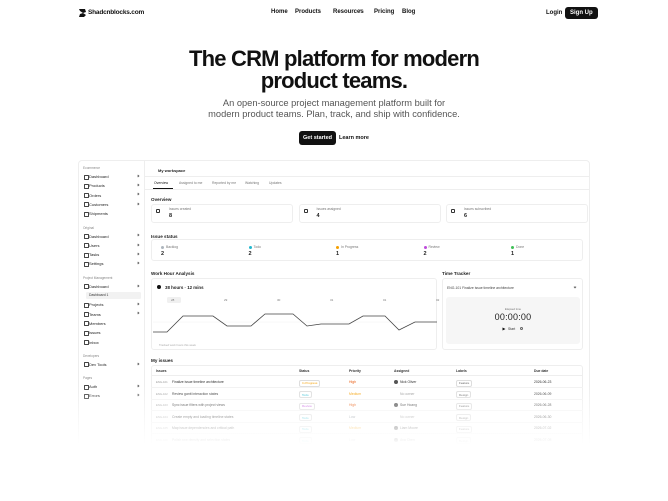 The width and height of the screenshot is (668, 501). Describe the element at coordinates (384, 12) in the screenshot. I see `nav-link: Pricing` at that location.